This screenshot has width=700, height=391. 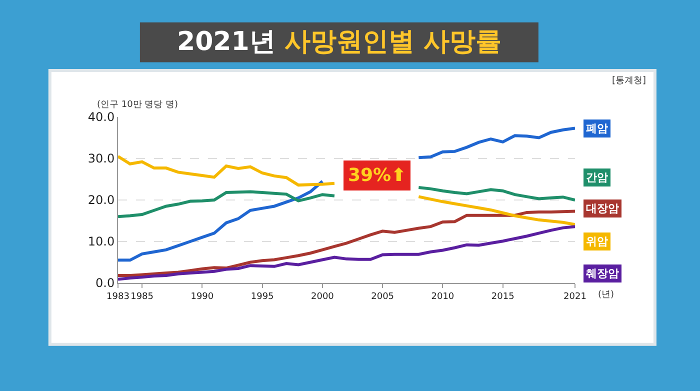 What do you see at coordinates (202, 297) in the screenshot?
I see `x-tick-label: 1990` at bounding box center [202, 297].